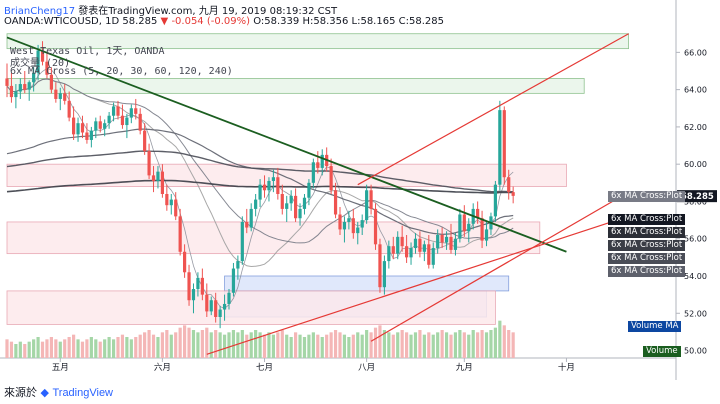  I want to click on ma-120-line, so click(260, 171).